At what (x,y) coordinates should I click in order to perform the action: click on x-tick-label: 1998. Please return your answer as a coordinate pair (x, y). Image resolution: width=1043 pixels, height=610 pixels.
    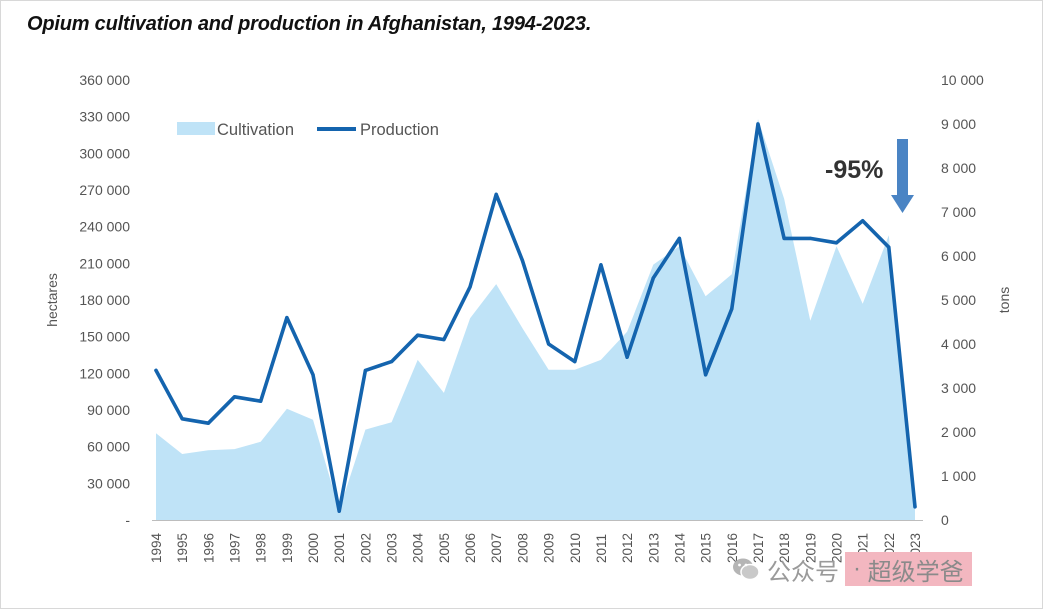
    Looking at the image, I should click on (261, 548).